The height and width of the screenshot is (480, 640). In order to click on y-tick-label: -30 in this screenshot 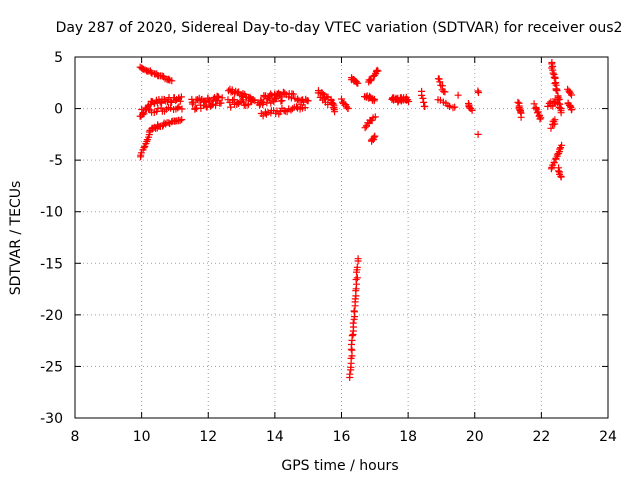, I will do `click(51, 419)`.